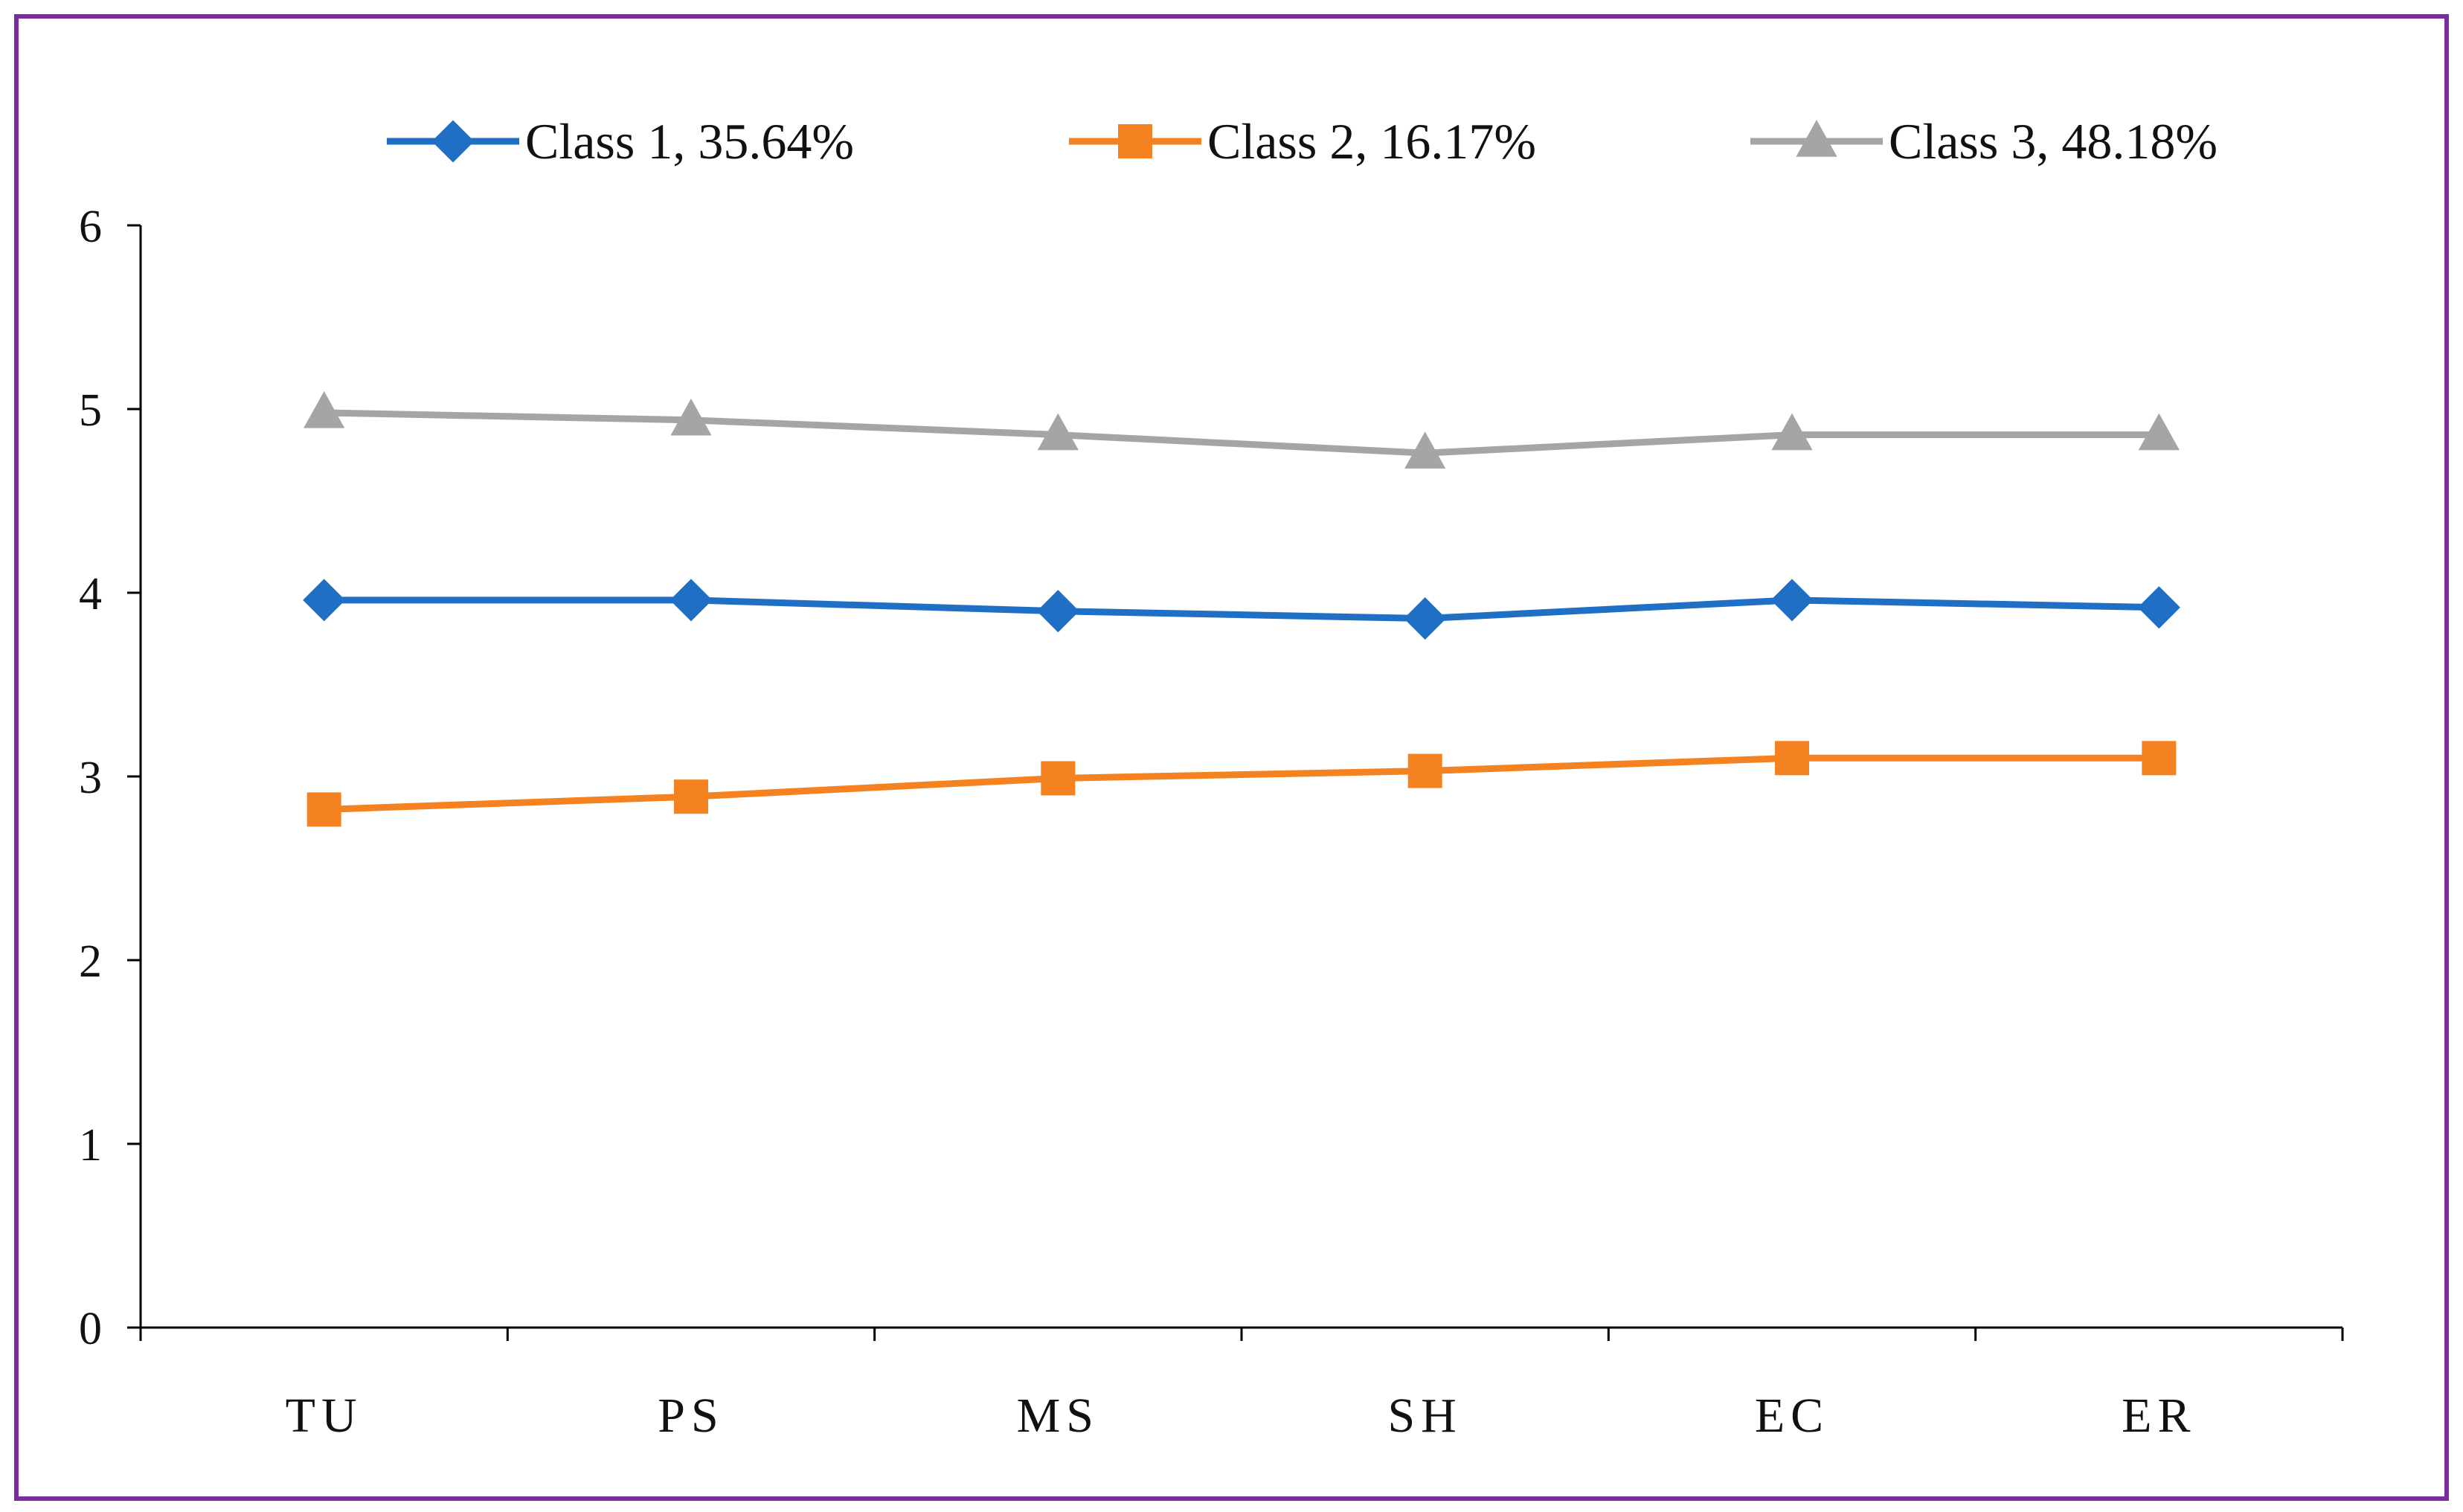 The width and height of the screenshot is (2463, 1512). What do you see at coordinates (324, 1416) in the screenshot?
I see `x-tick-label: TU` at bounding box center [324, 1416].